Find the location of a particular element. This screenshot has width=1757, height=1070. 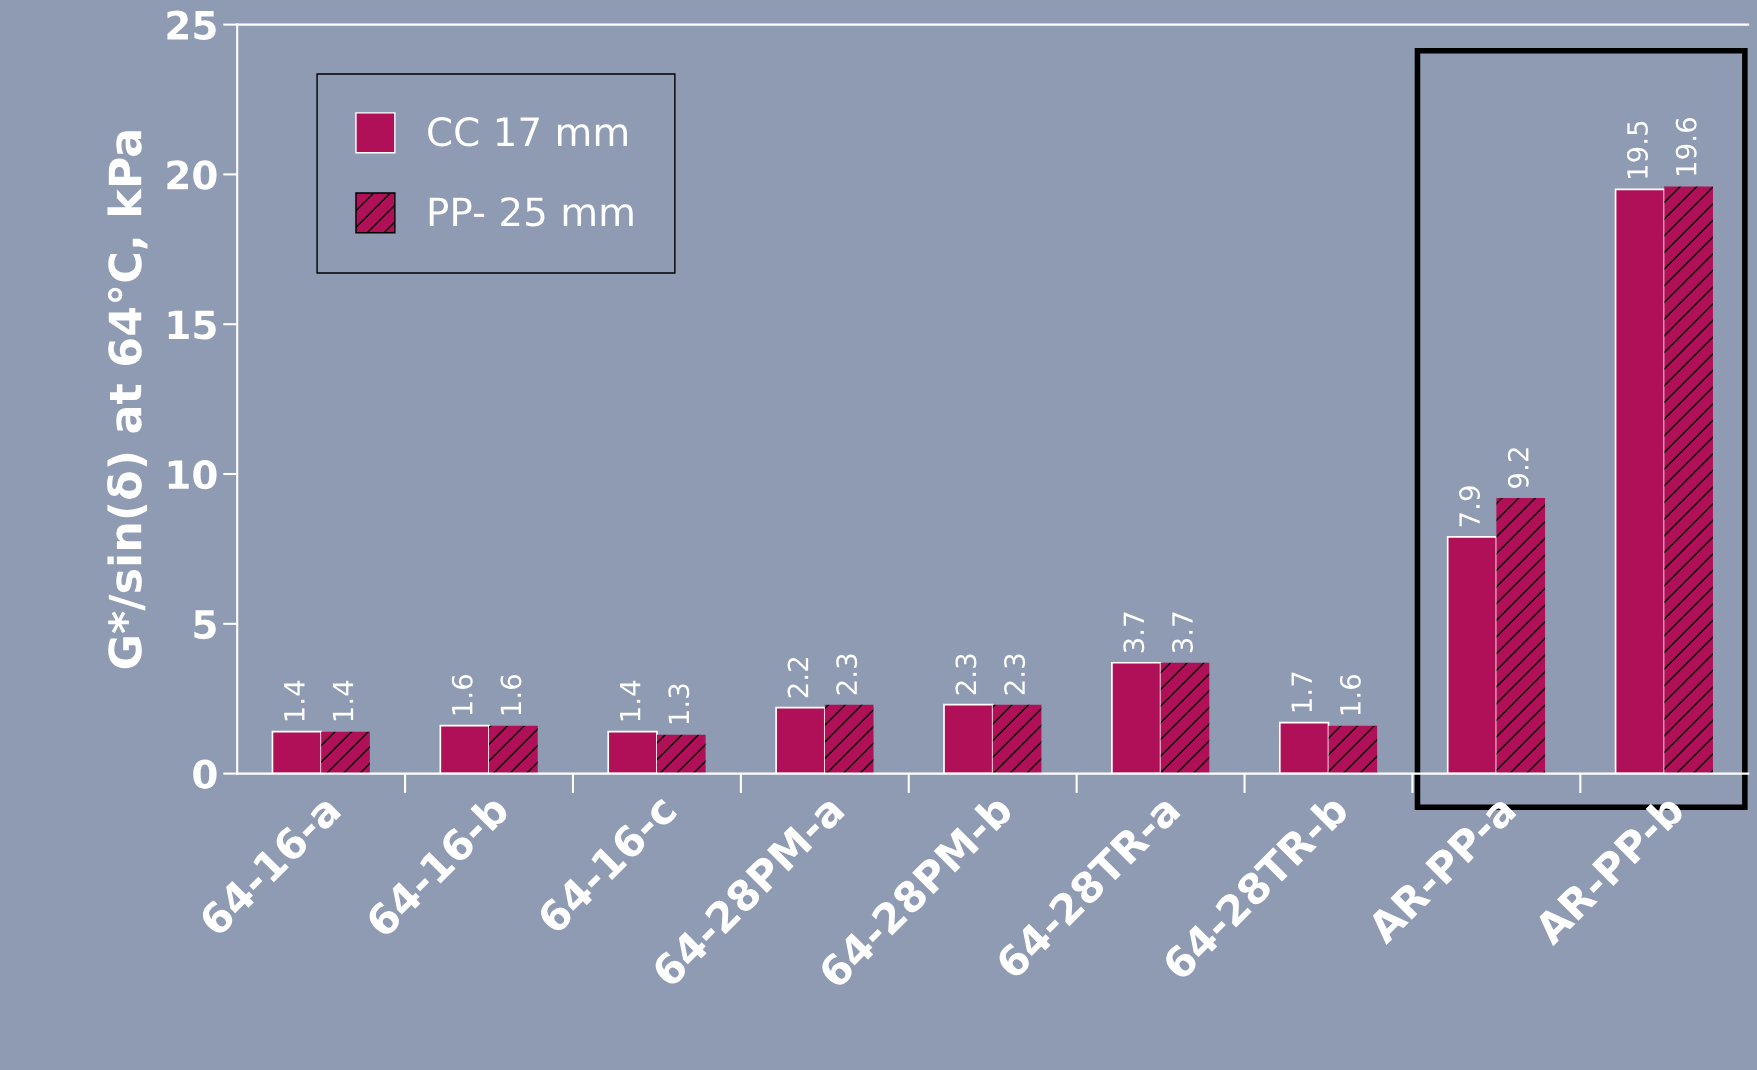

data-label: 19.5 is located at coordinates (1637, 150).